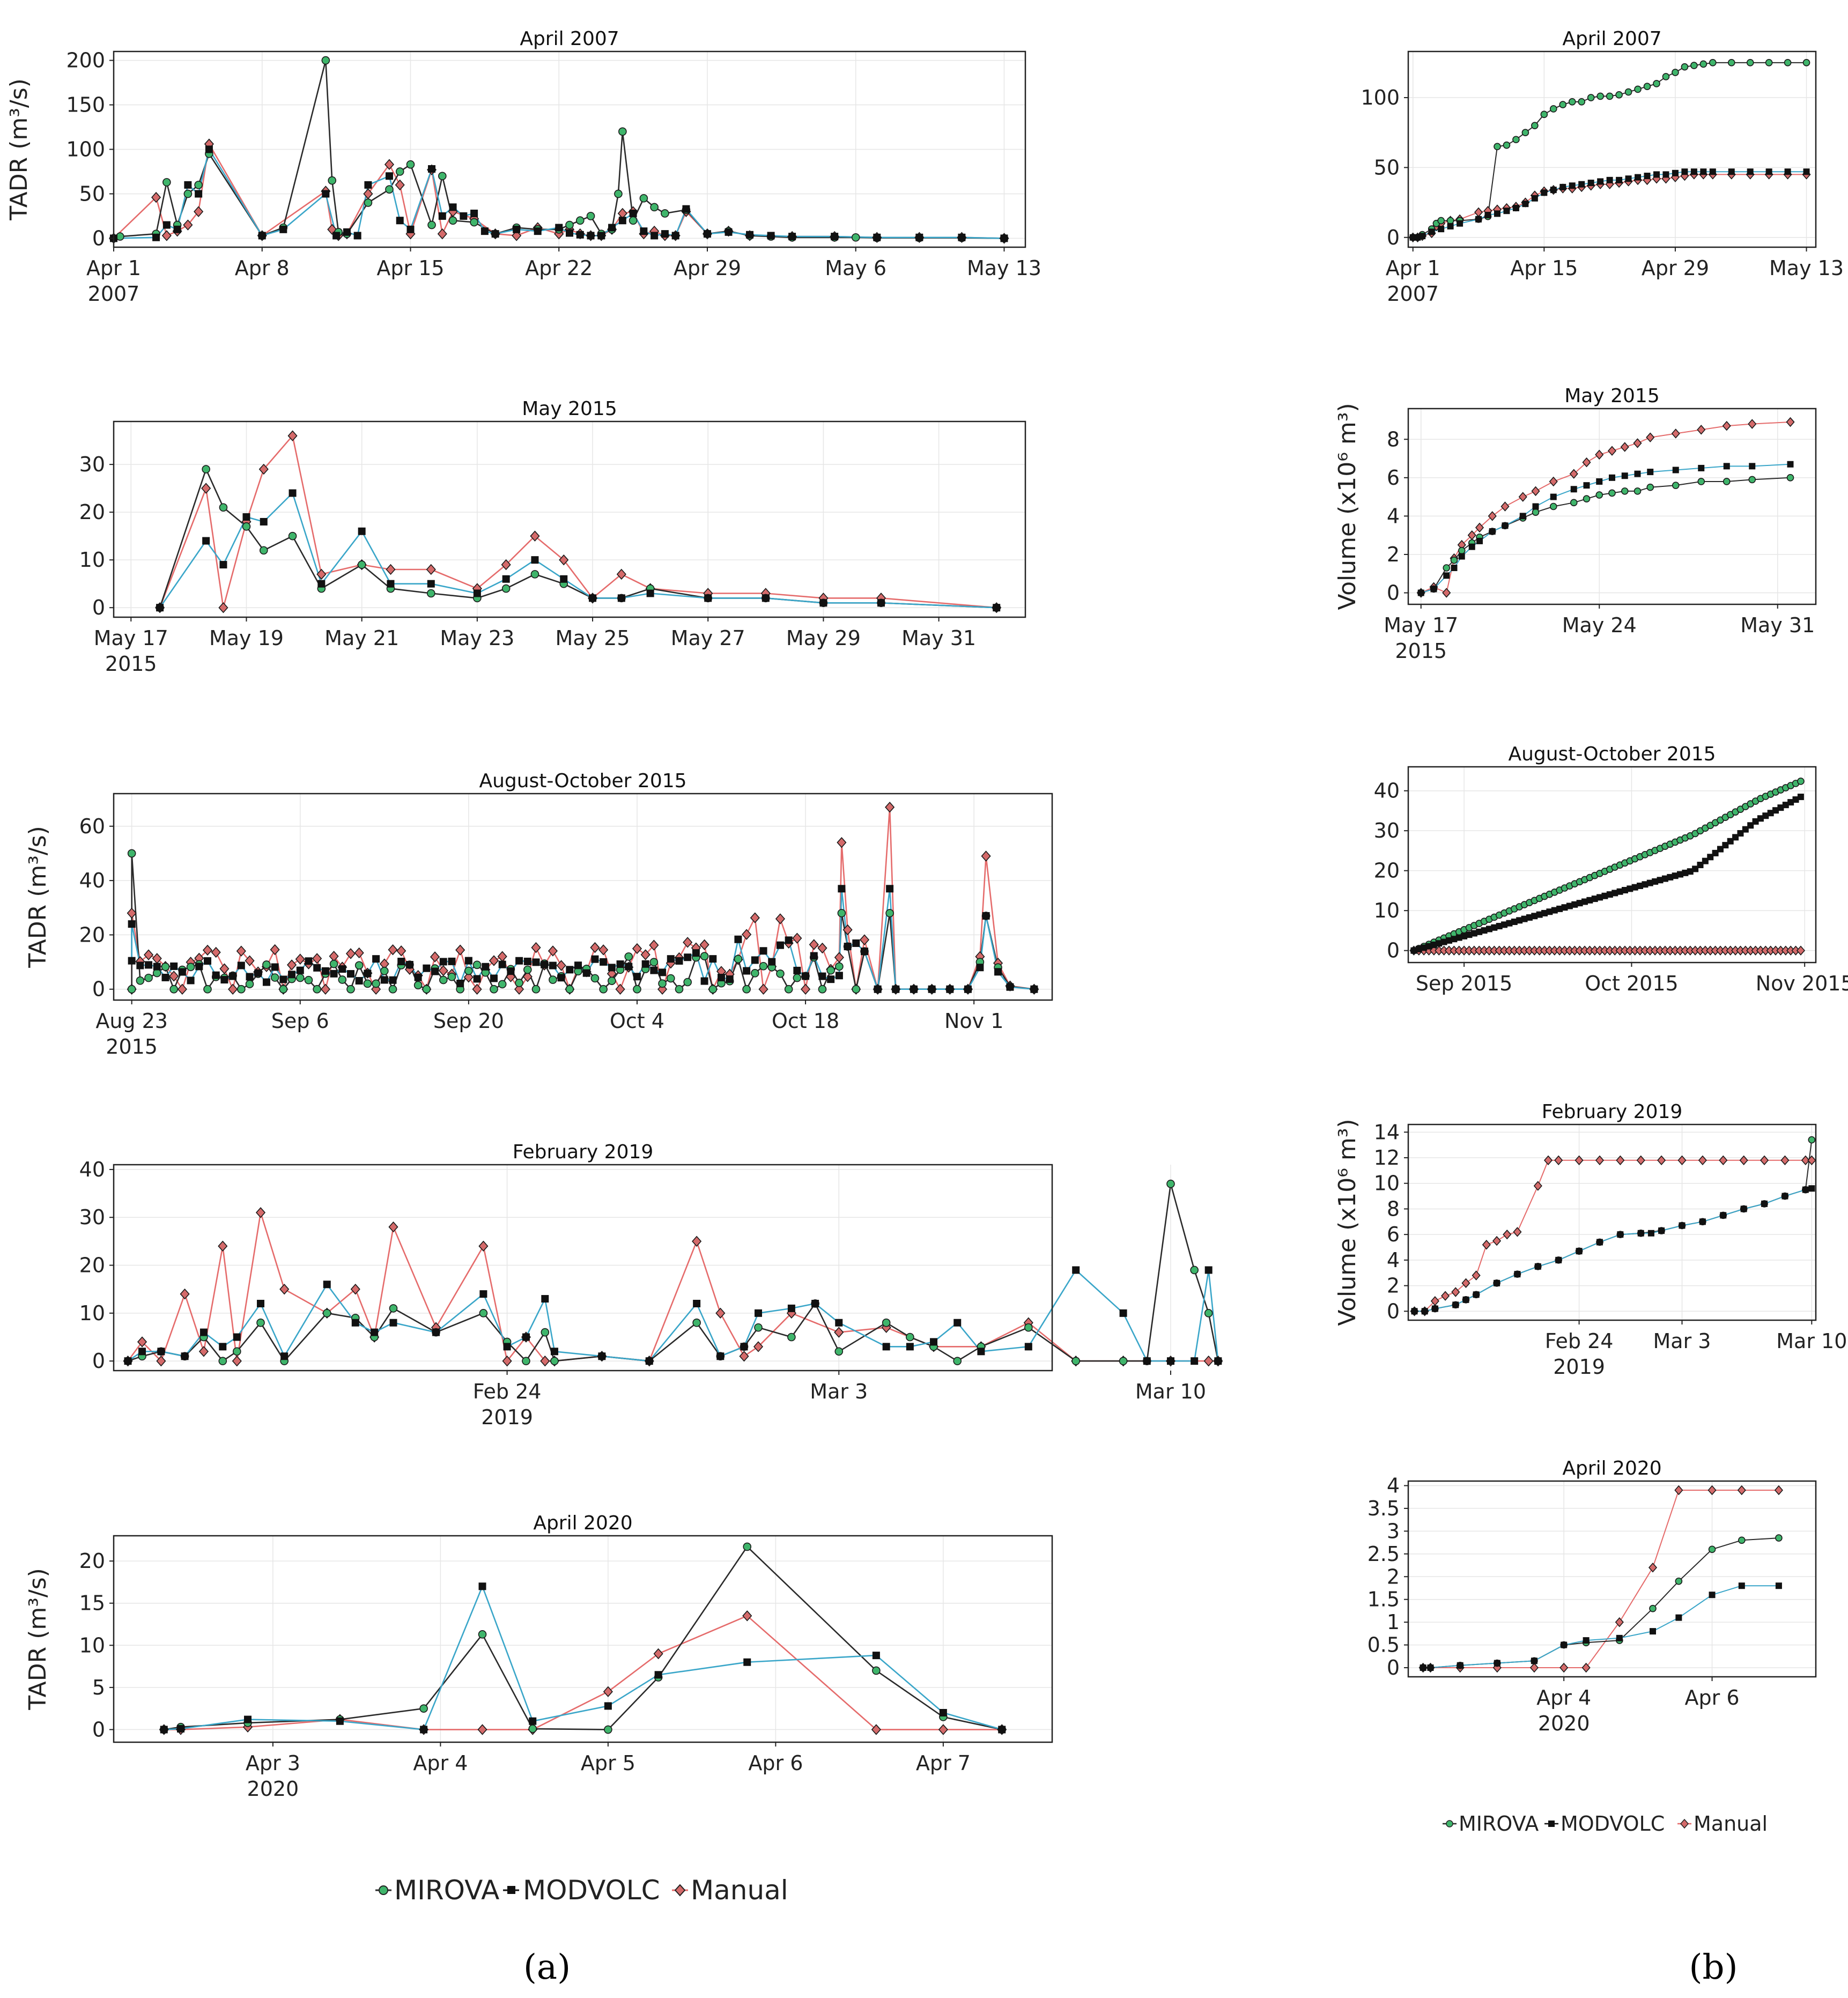  Describe the element at coordinates (824, 638) in the screenshot. I see `x-tick-label: May 29` at that location.